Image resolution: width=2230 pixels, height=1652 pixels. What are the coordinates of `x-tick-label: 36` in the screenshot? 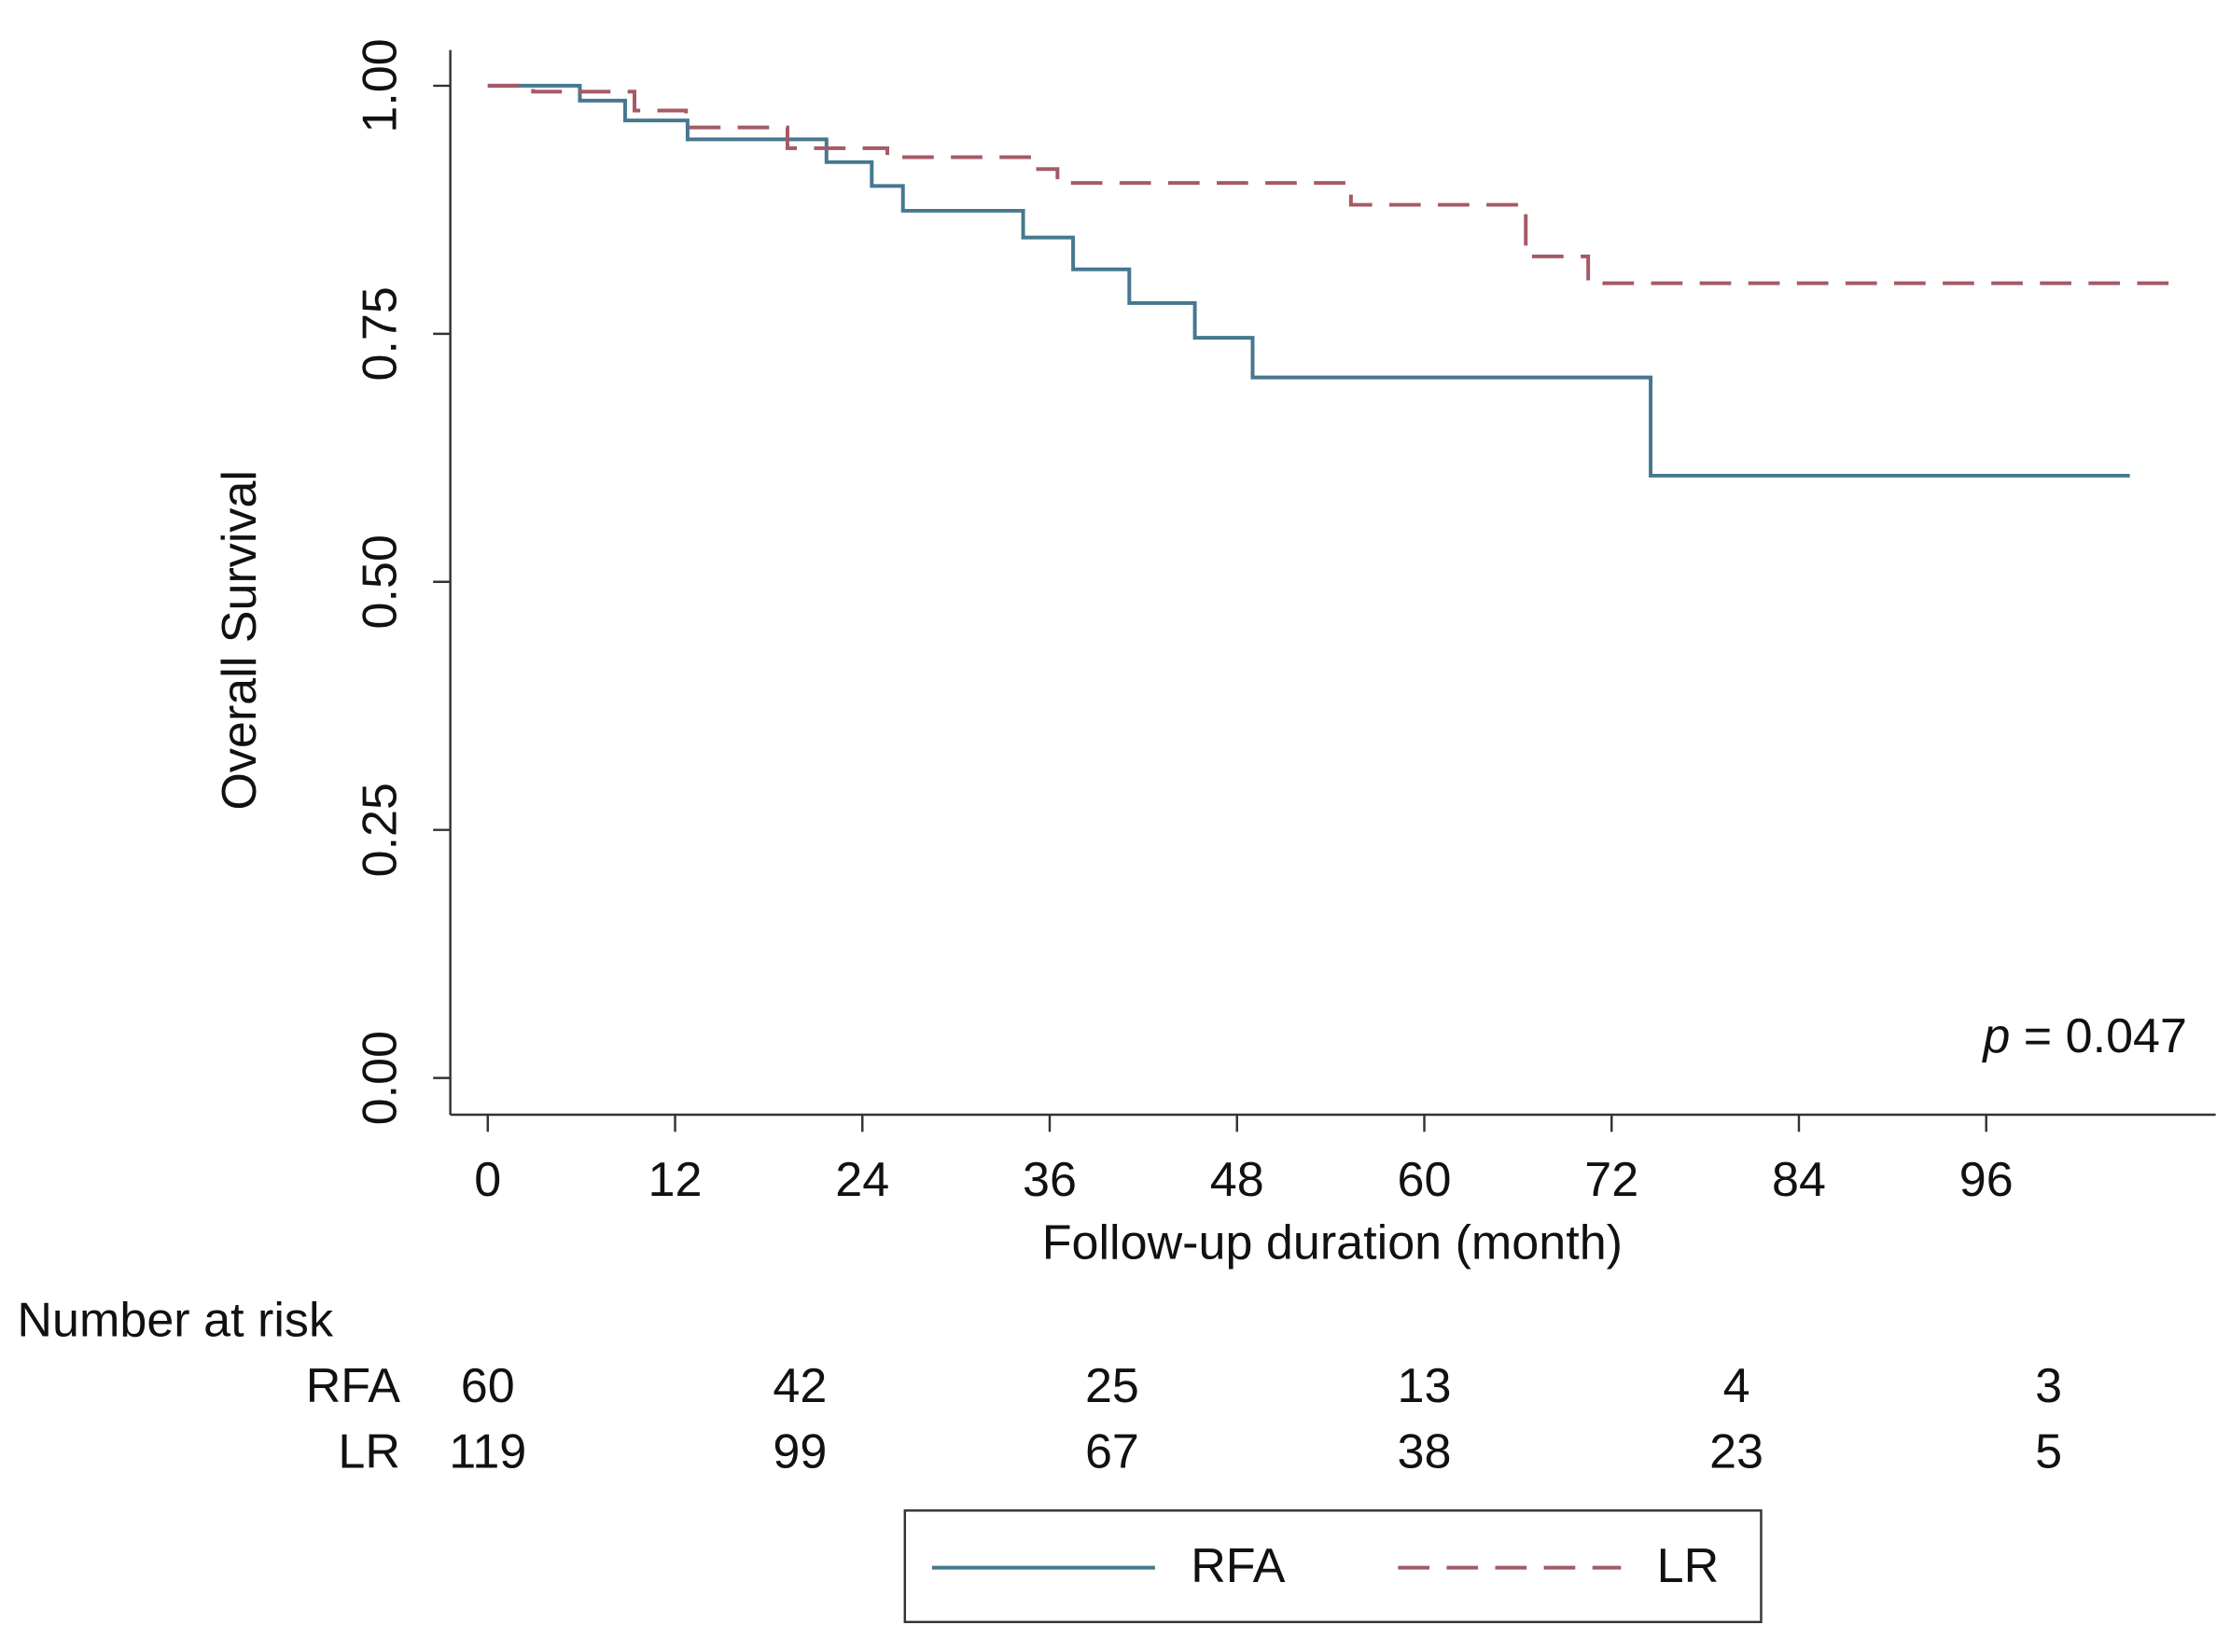 It's located at (1050, 1180).